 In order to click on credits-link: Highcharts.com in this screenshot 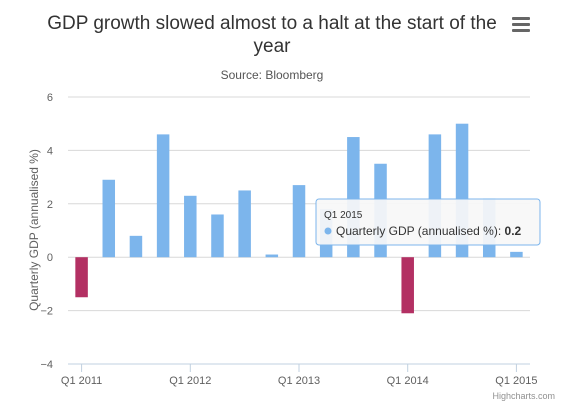, I will do `click(523, 396)`.